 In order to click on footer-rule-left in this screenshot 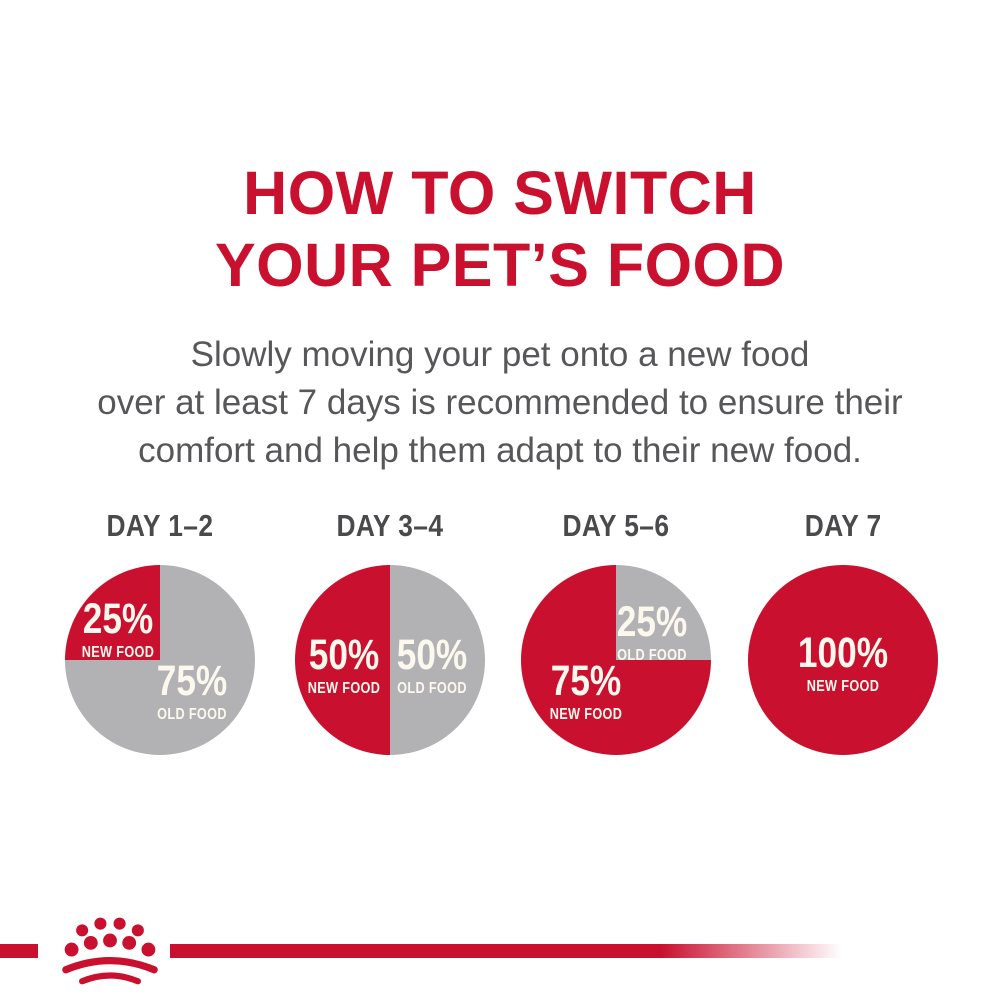, I will do `click(19, 951)`.